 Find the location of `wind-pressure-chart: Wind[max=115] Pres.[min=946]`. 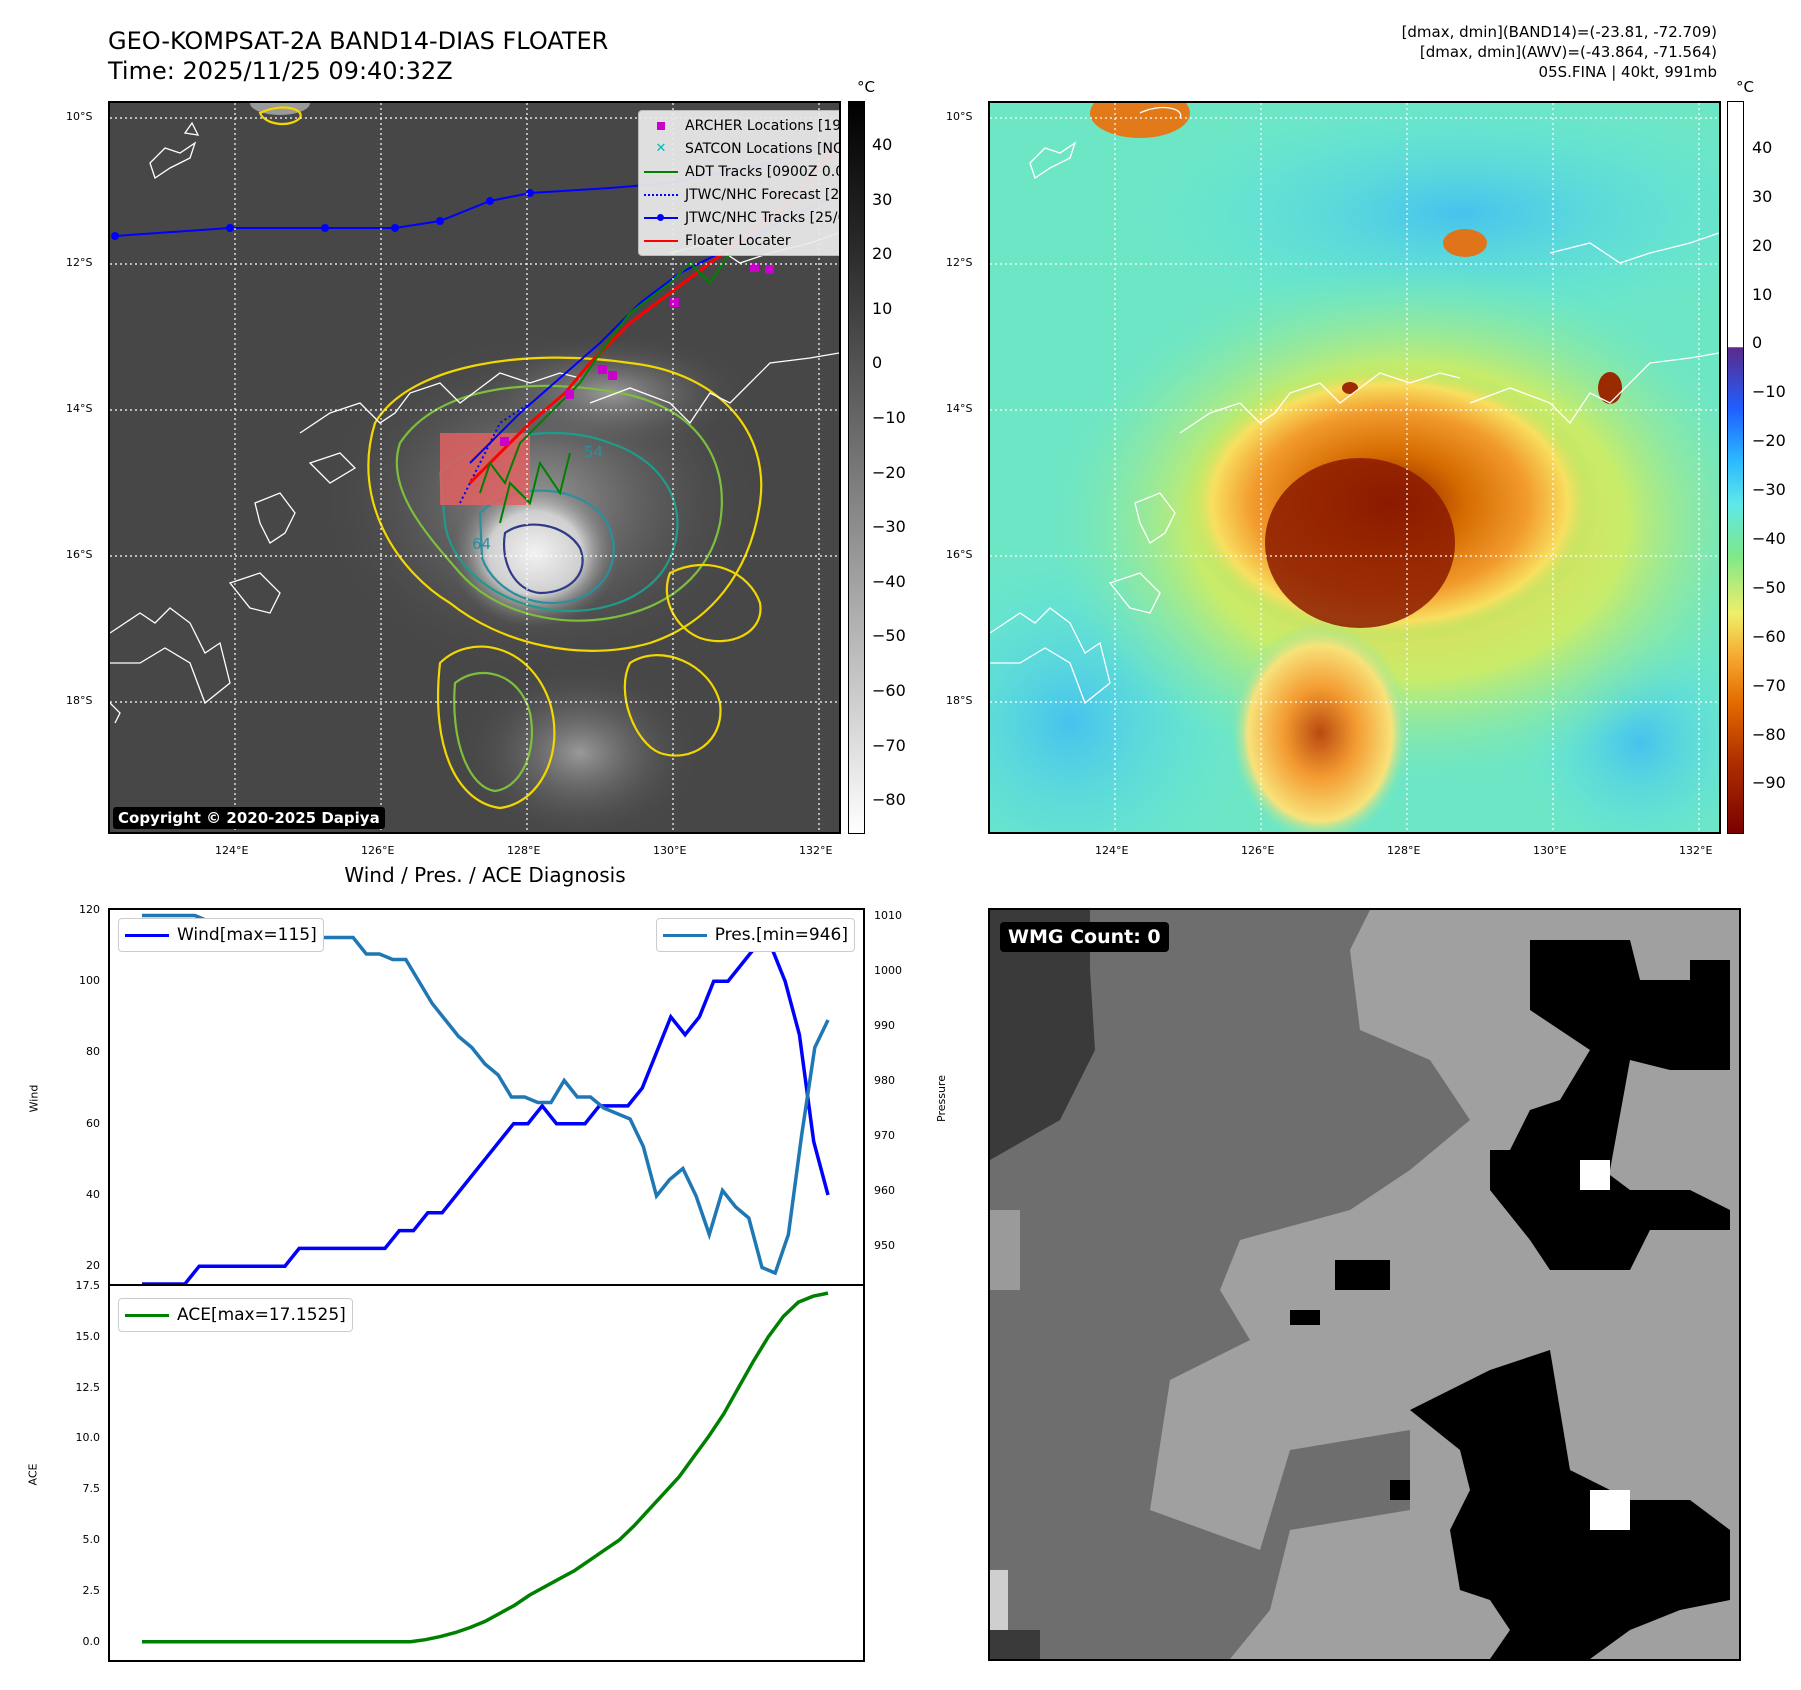

wind-pressure-chart: Wind[max=115] Pres.[min=946] is located at coordinates (486, 1097).